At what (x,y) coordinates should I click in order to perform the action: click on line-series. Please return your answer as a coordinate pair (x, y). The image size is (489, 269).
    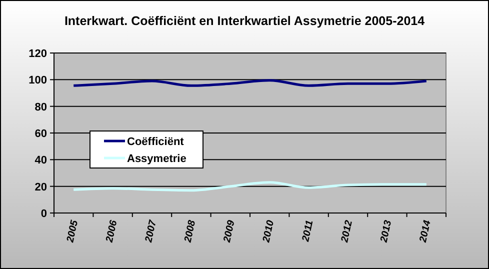
    Looking at the image, I should click on (250, 186).